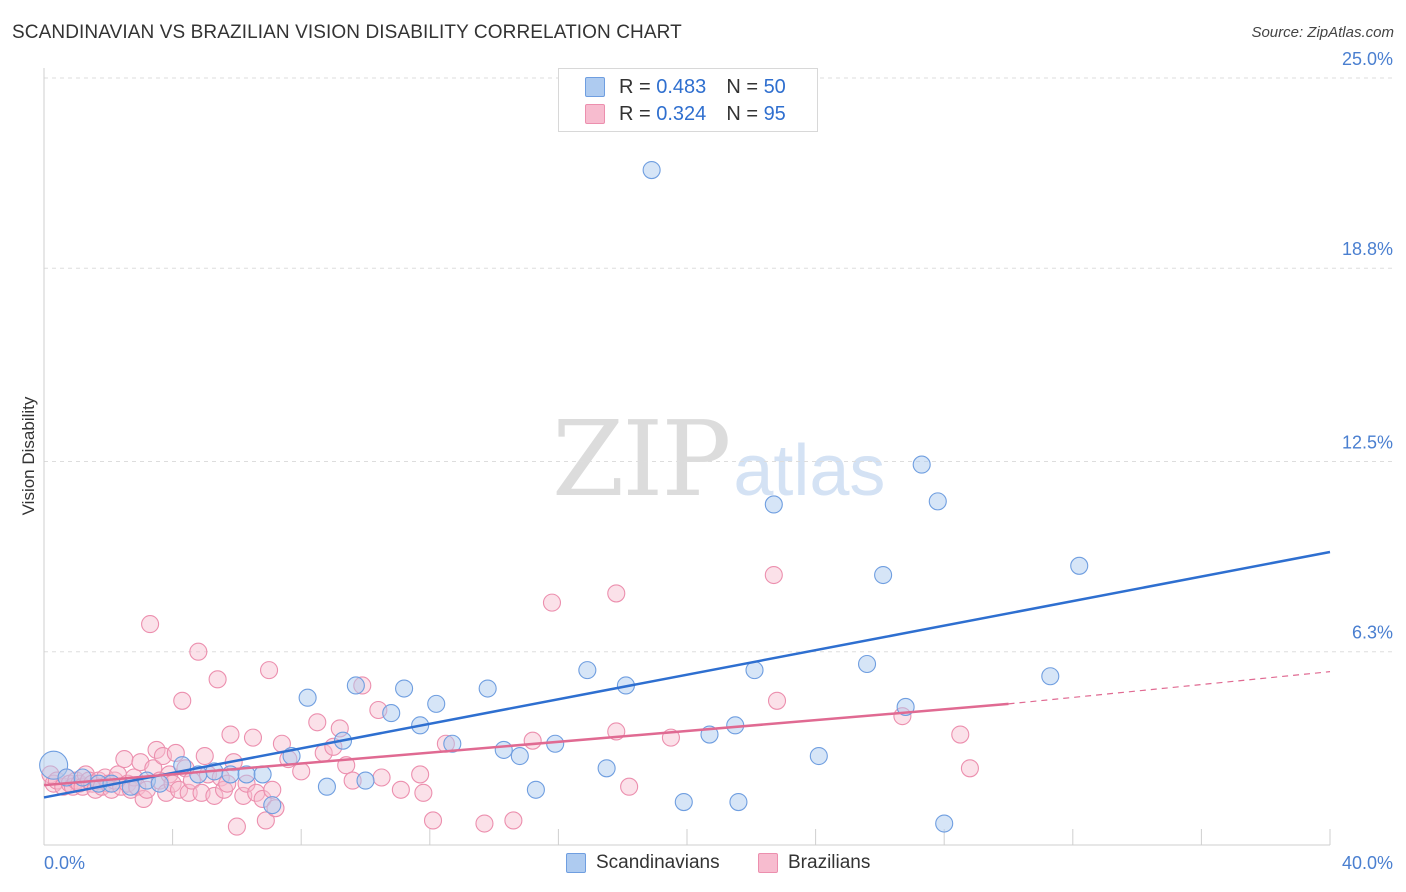 This screenshot has height=892, width=1406. I want to click on brazilians-label: Brazilians, so click(829, 862).